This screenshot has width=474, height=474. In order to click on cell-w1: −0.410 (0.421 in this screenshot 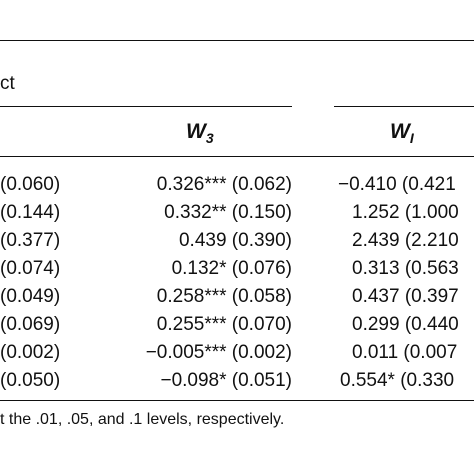, I will do `click(397, 184)`.